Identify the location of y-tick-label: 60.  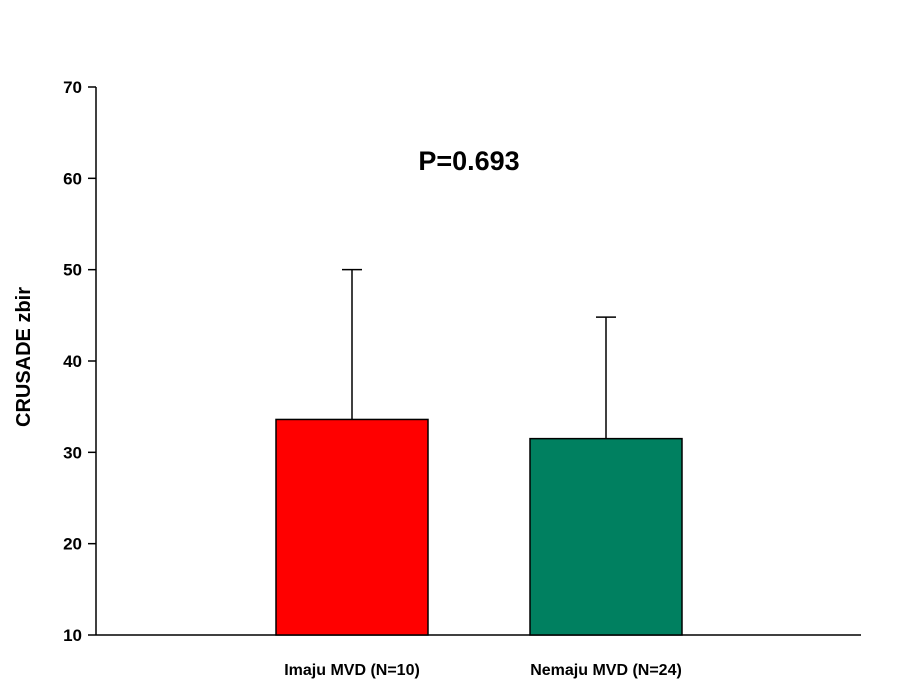
(72, 178).